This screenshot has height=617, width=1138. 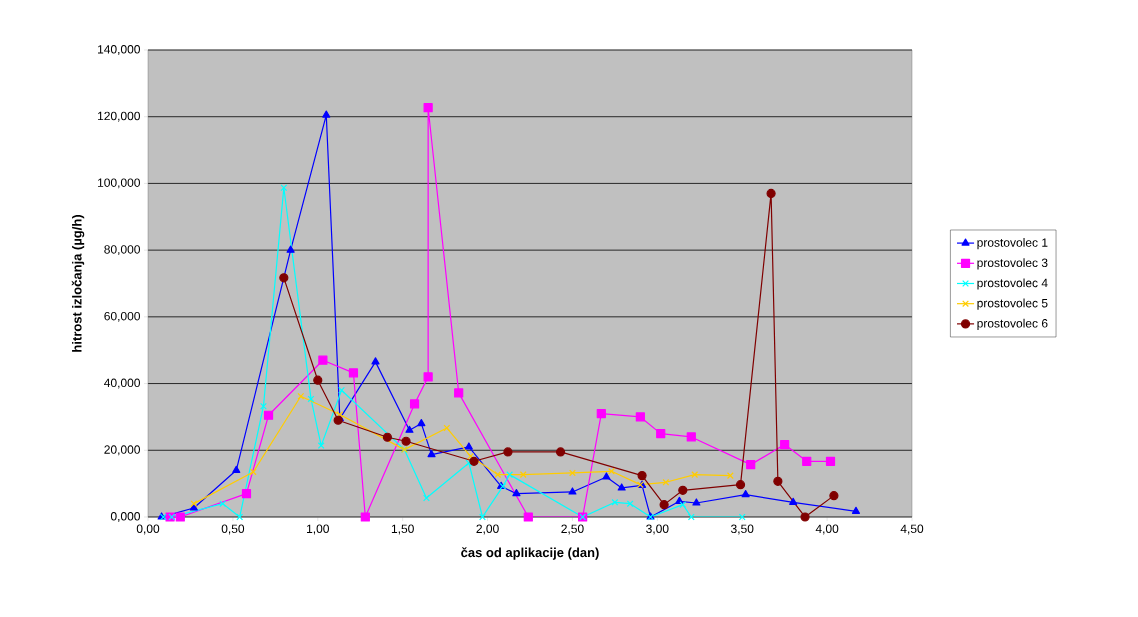 I want to click on x-tick-label: 0,00, so click(x=148, y=529).